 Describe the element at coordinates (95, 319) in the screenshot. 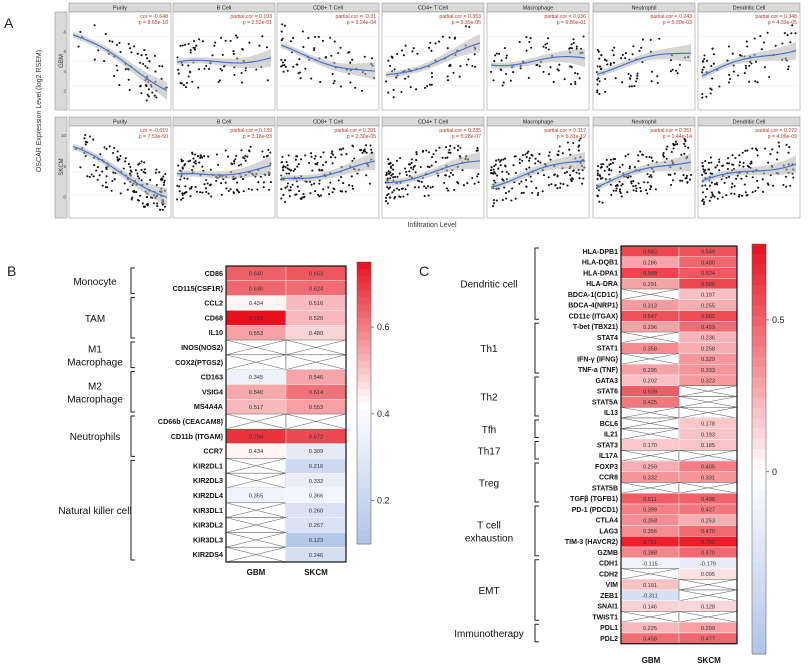

I see `group-label-tam: TAM` at that location.